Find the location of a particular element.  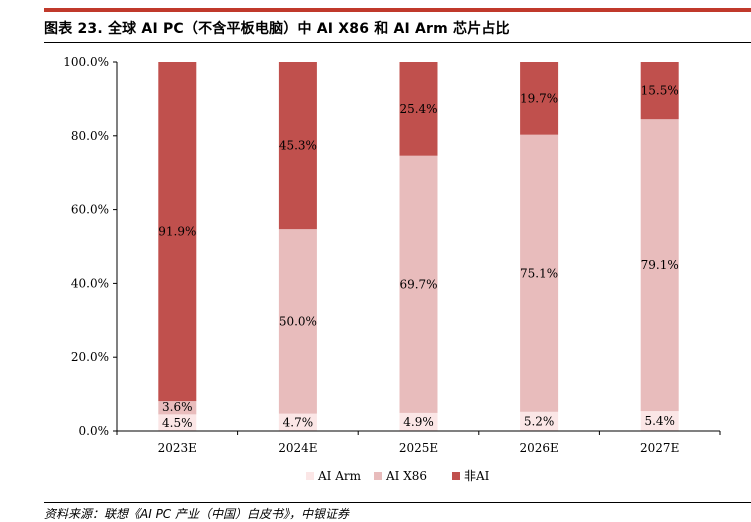

bar-segment-2027E-非AI is located at coordinates (659, 91).